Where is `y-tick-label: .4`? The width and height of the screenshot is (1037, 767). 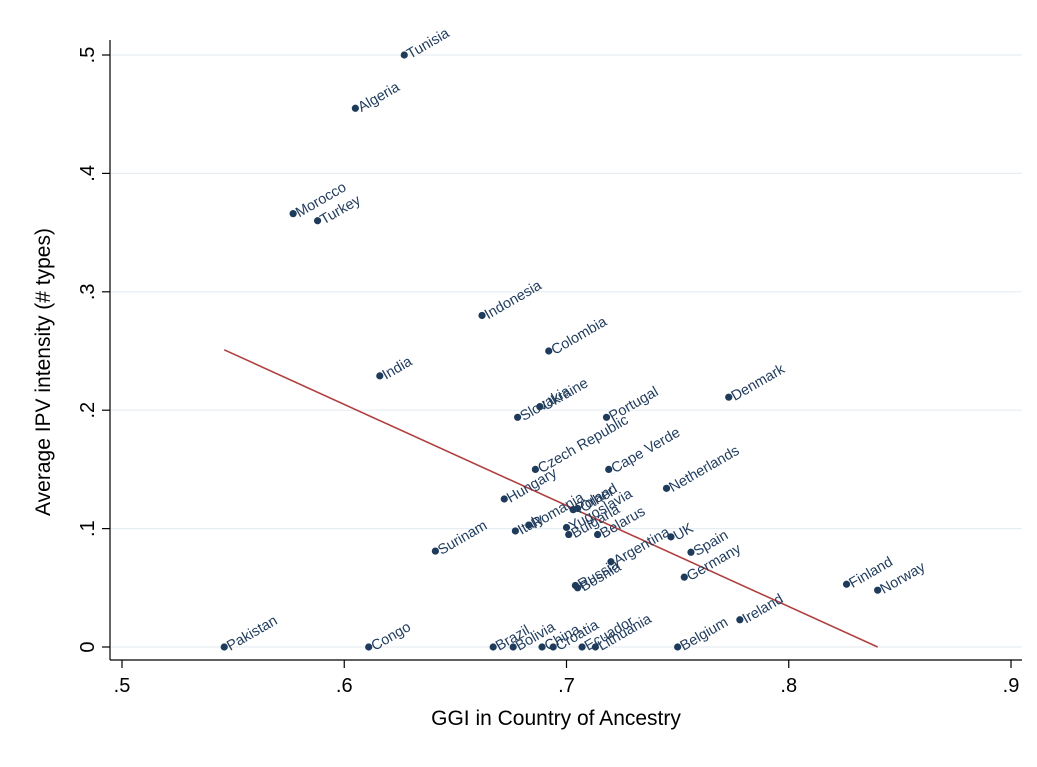
y-tick-label: .4 is located at coordinates (88, 173).